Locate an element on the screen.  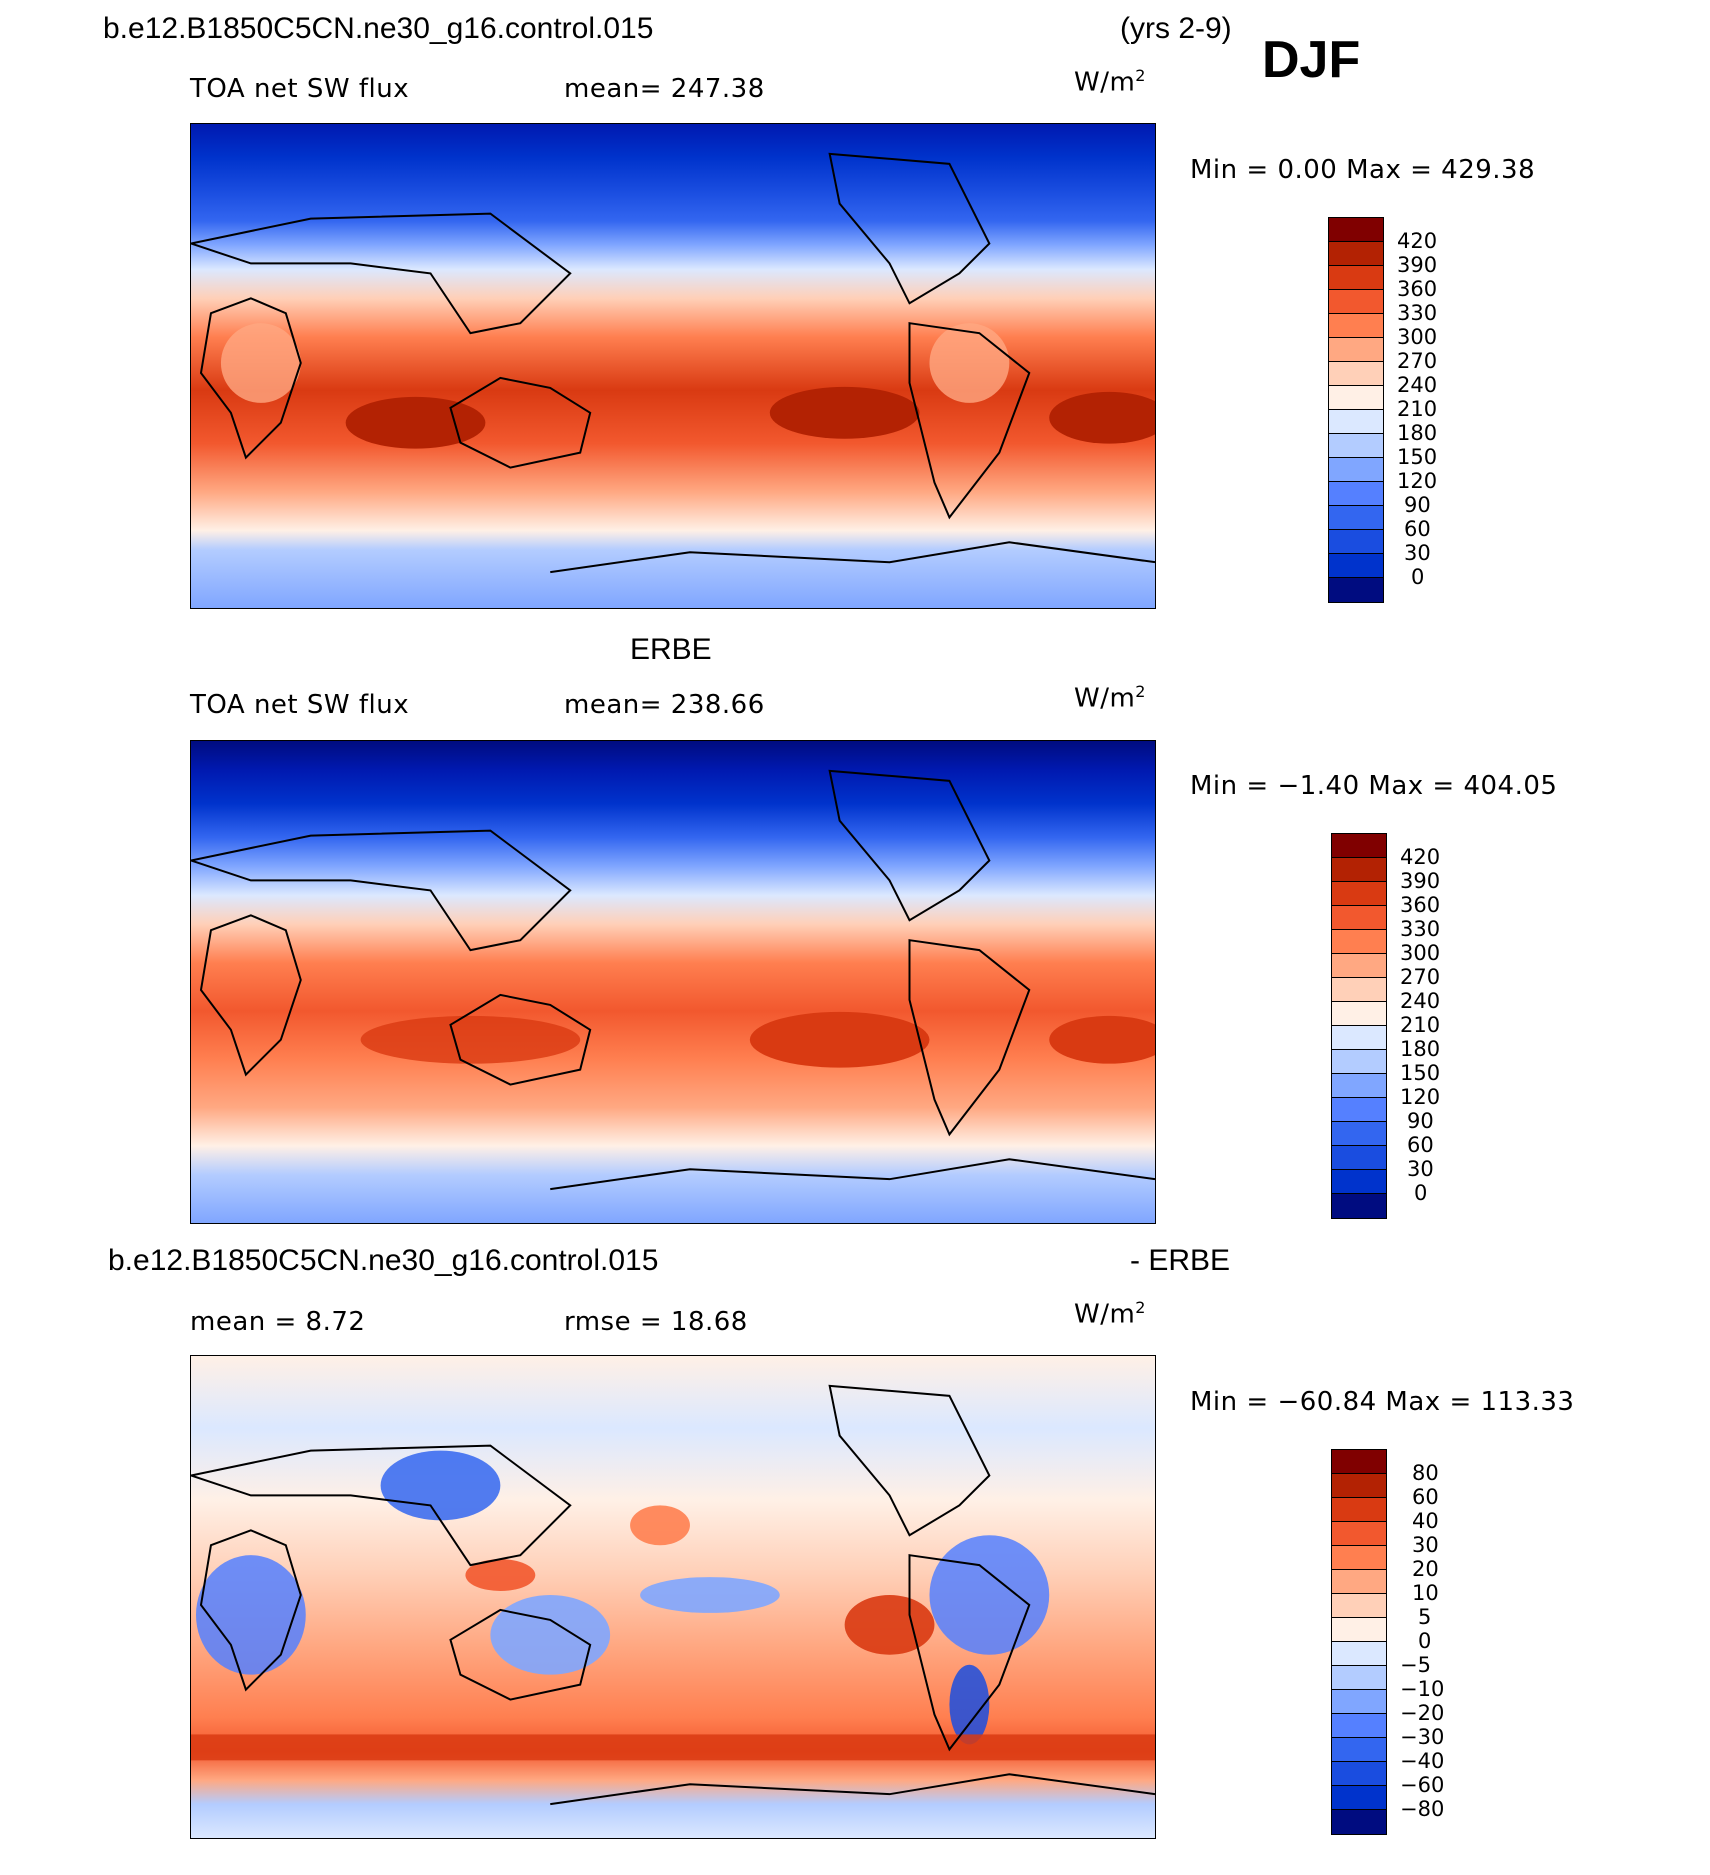
panel3-map is located at coordinates (673, 1597).